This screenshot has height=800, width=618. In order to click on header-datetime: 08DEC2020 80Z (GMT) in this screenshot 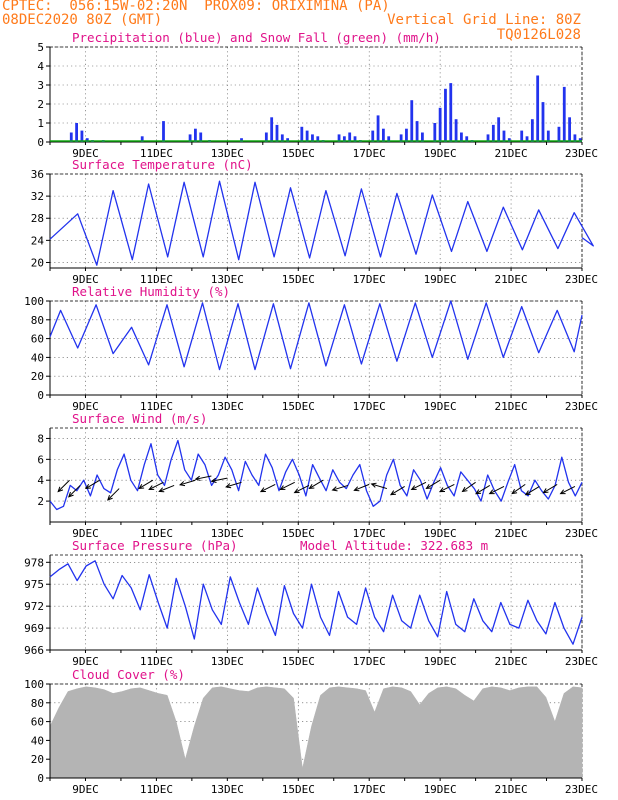, I will do `click(82, 20)`.